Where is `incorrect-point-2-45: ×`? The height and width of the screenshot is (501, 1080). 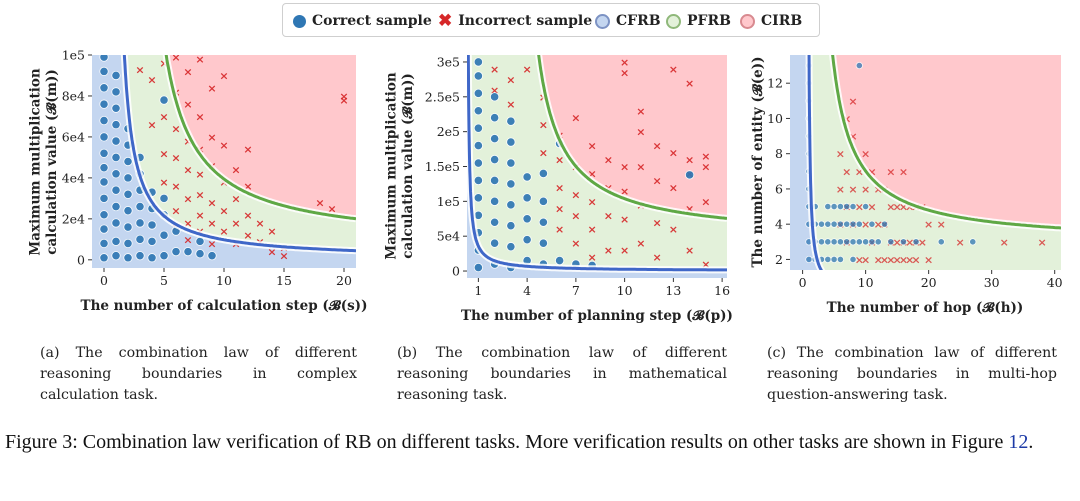
incorrect-point-2-45: × is located at coordinates (922, 242).